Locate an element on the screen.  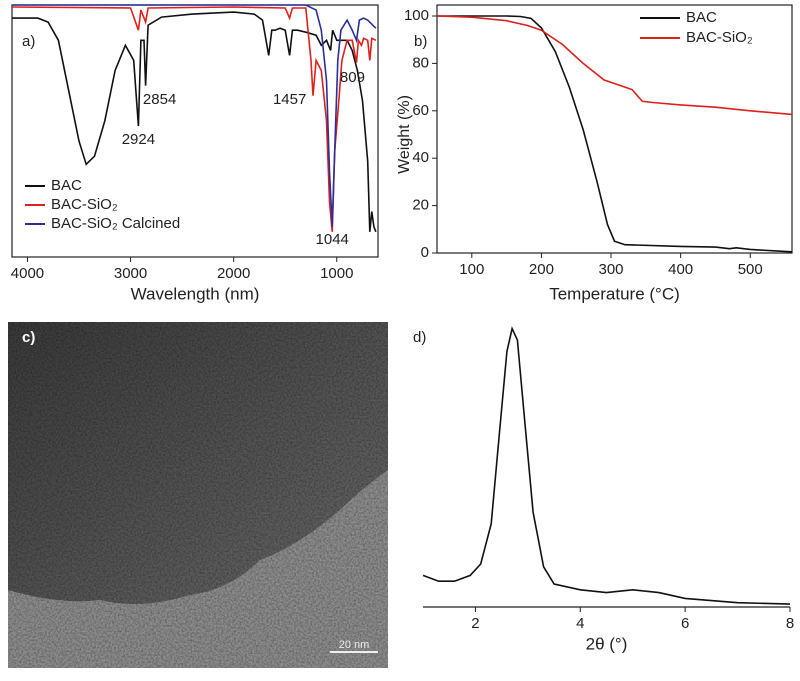
peak-annotation: 2854 is located at coordinates (159, 99).